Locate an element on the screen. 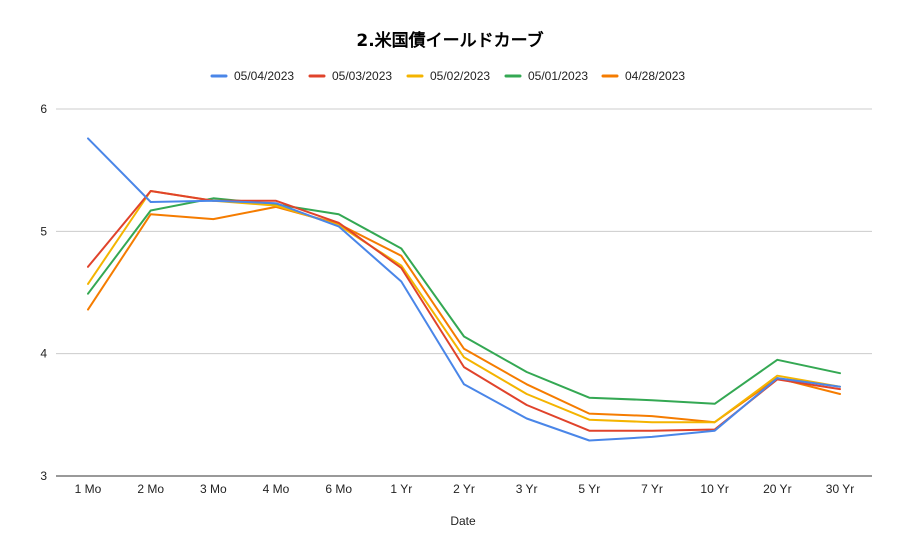  x-tick-label: 2 Yr is located at coordinates (464, 489).